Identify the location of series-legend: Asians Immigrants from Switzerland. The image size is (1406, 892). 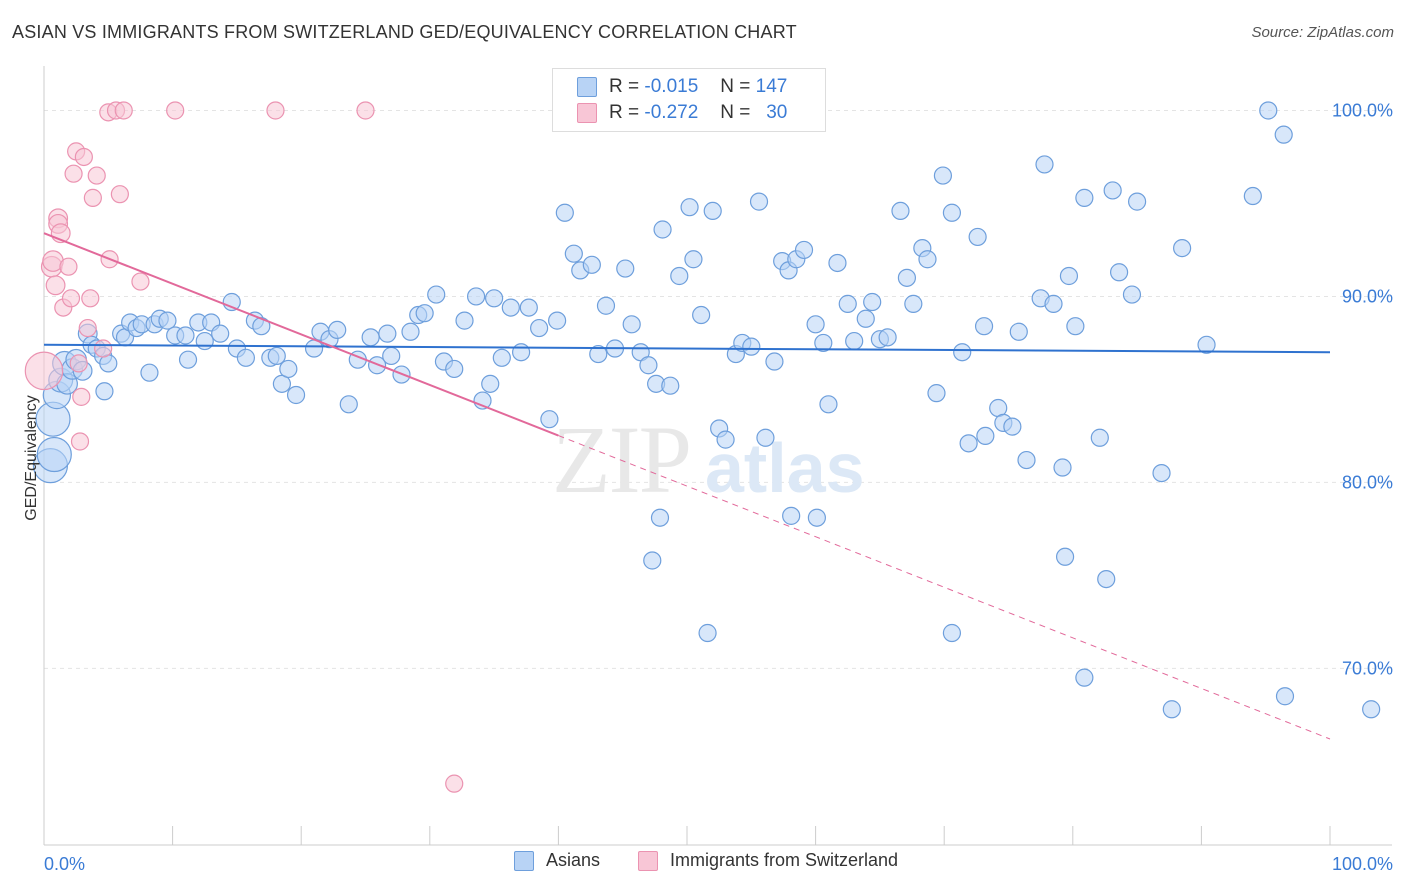
(703, 864).